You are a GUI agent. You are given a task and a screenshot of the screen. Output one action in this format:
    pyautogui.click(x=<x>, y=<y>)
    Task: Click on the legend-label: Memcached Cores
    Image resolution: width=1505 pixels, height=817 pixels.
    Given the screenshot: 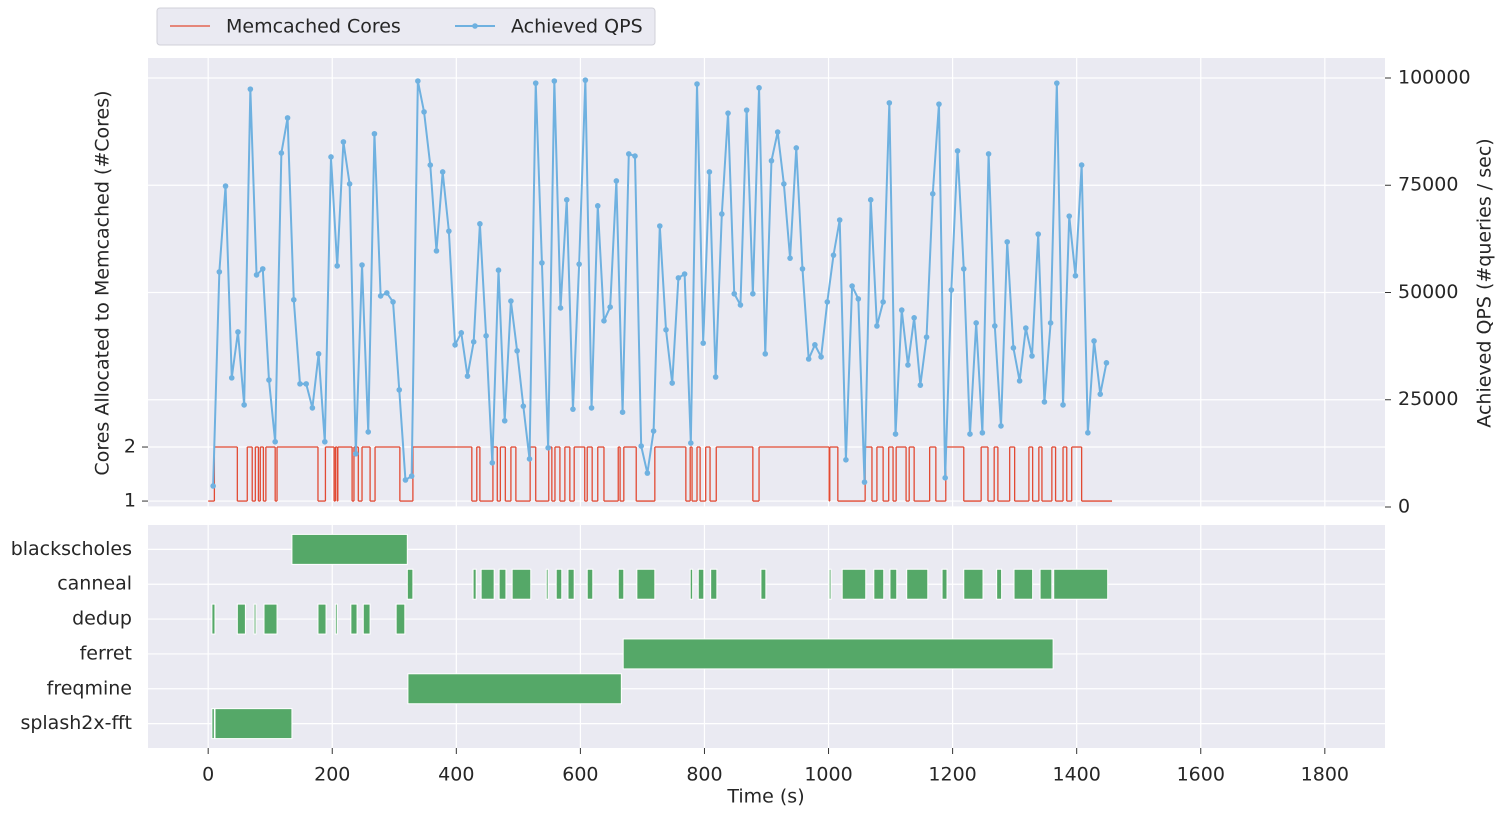 What is the action you would take?
    pyautogui.click(x=313, y=27)
    